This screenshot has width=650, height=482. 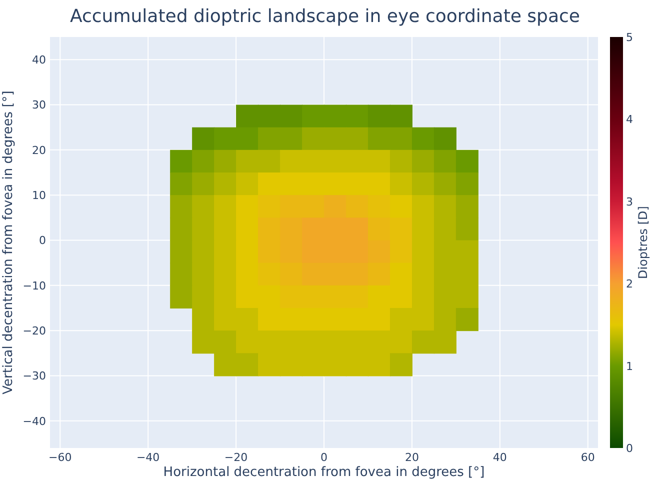 I want to click on y-tick-label: 30, so click(x=39, y=105).